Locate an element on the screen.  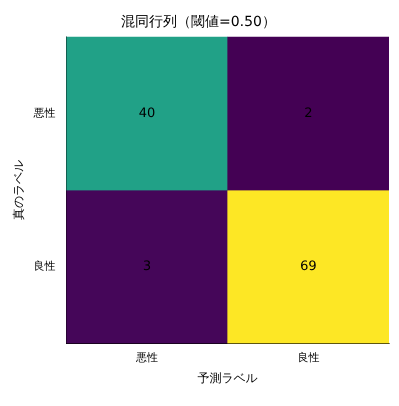
y-axis-title: 真のラベル is located at coordinates (18, 190).